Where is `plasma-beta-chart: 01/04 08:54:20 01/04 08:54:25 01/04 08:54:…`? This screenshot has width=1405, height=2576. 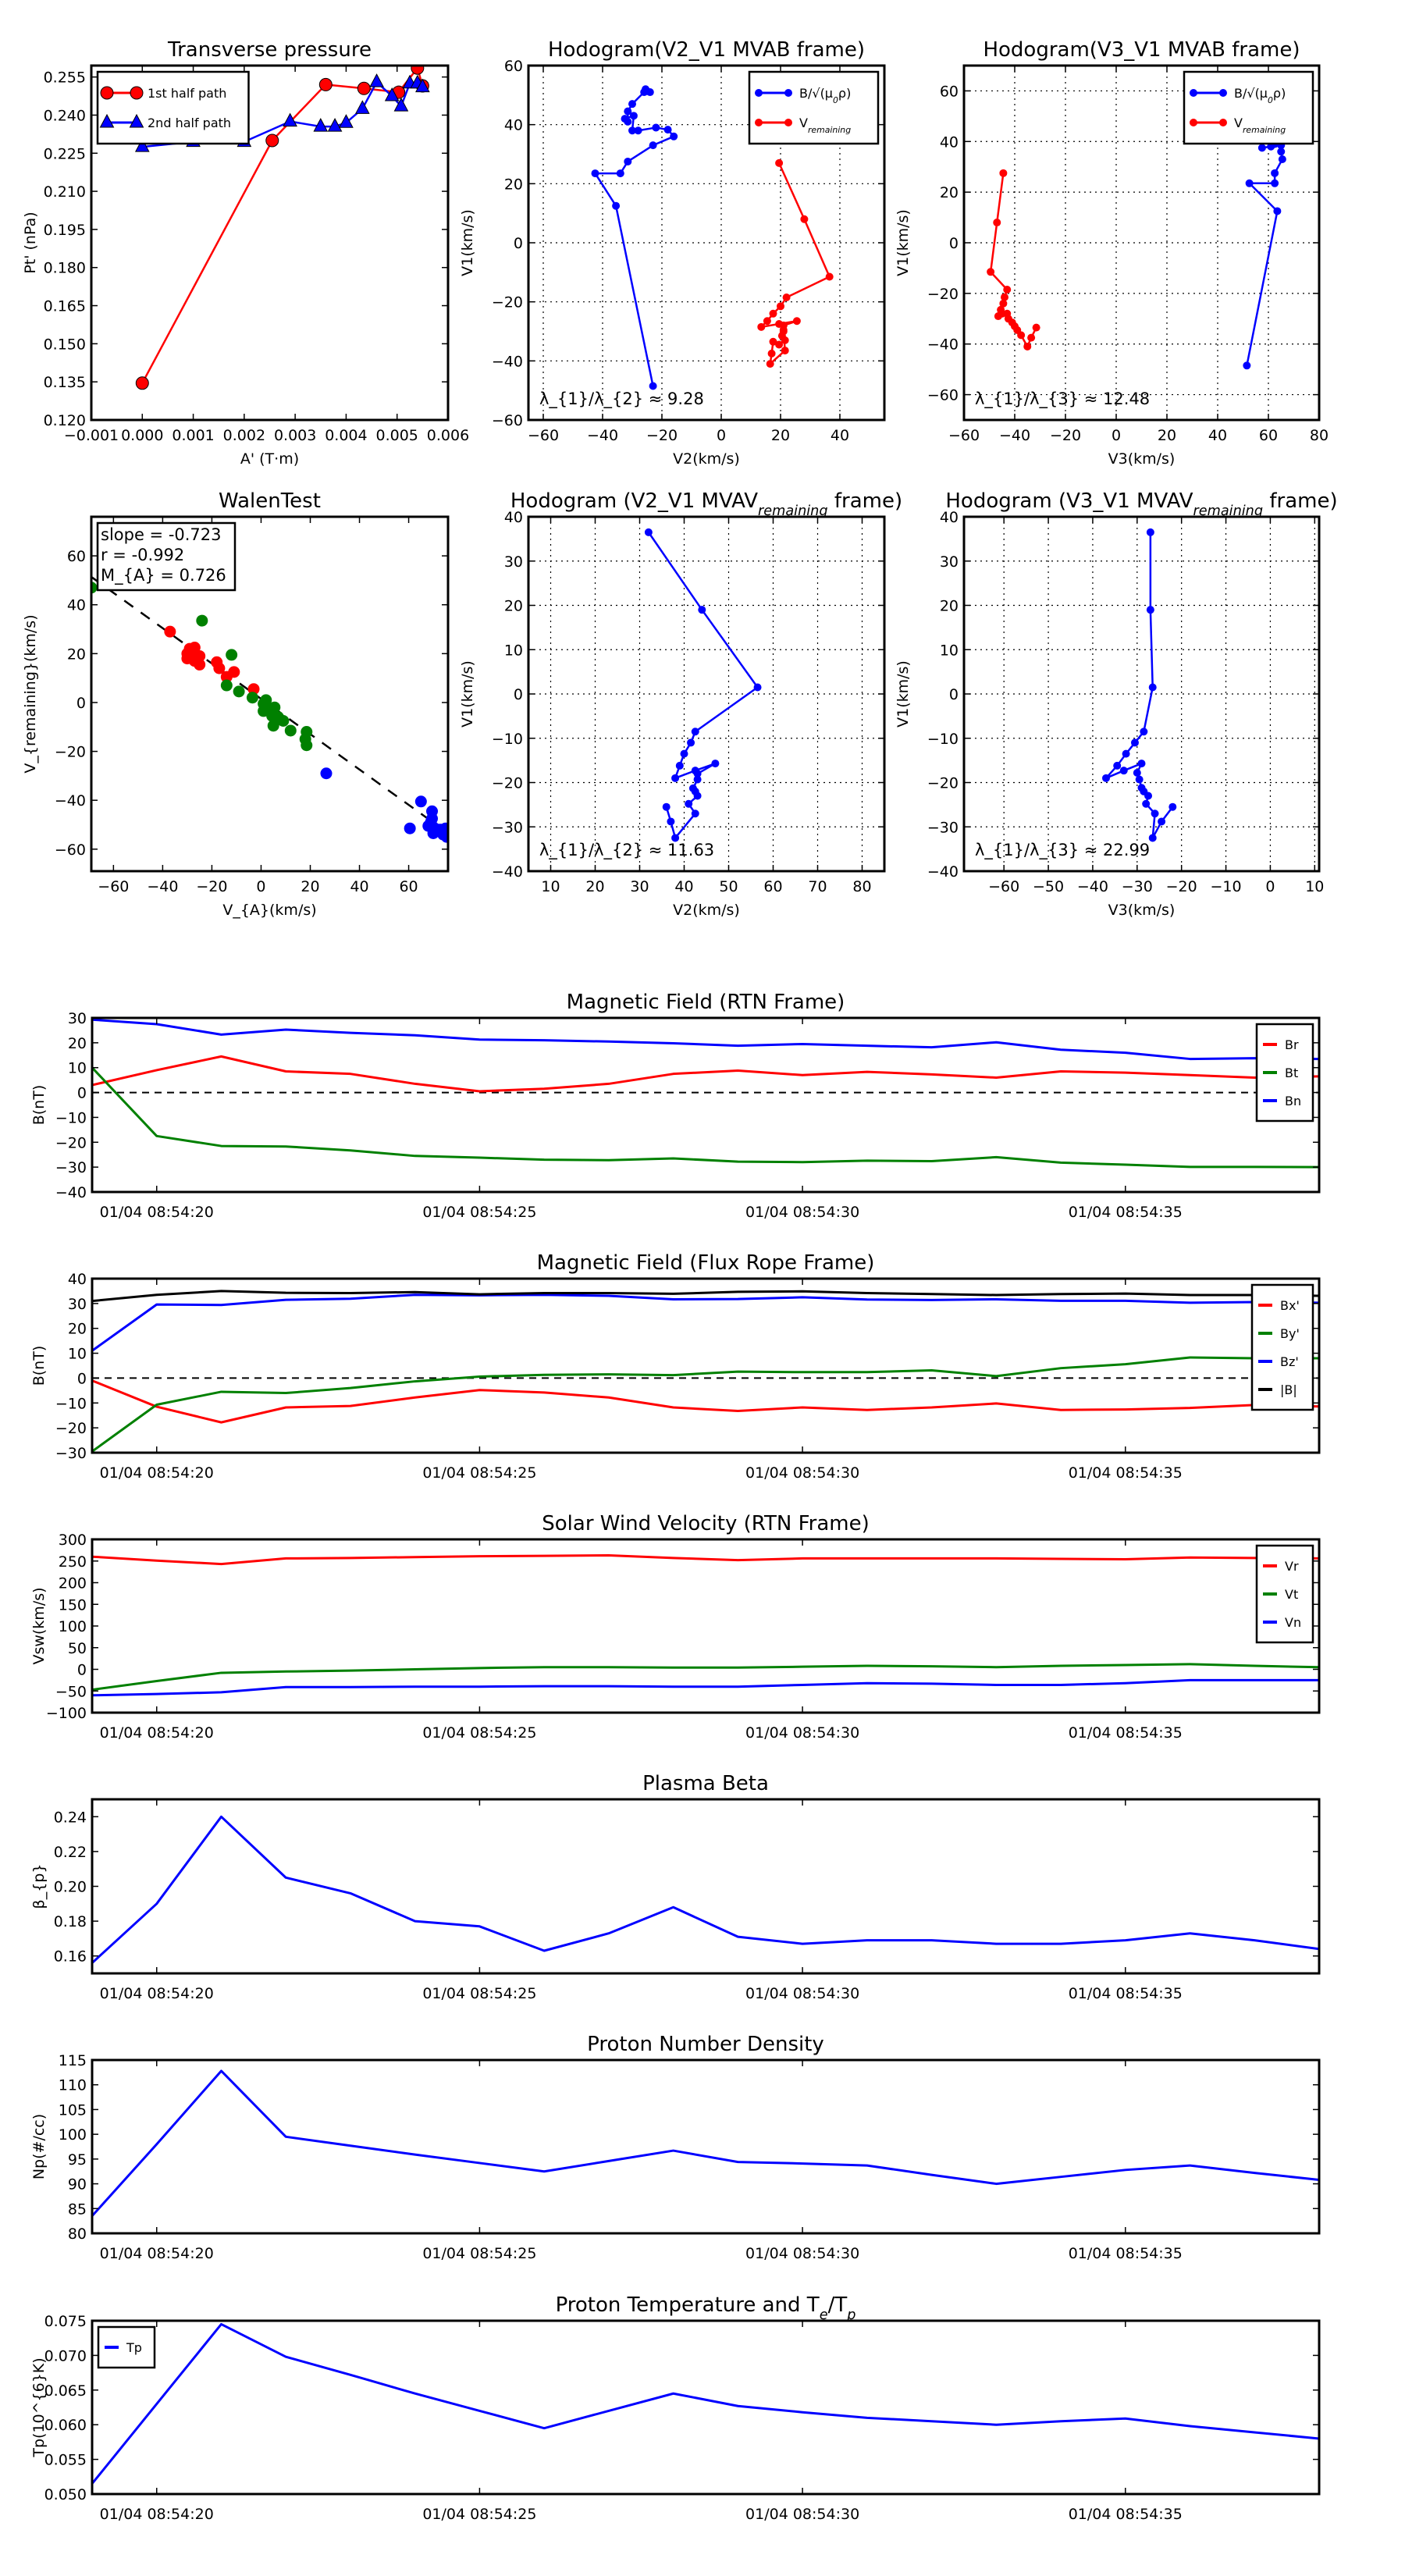
plasma-beta-chart: 01/04 08:54:20 01/04 08:54:25 01/04 08:54:… is located at coordinates (676, 1887).